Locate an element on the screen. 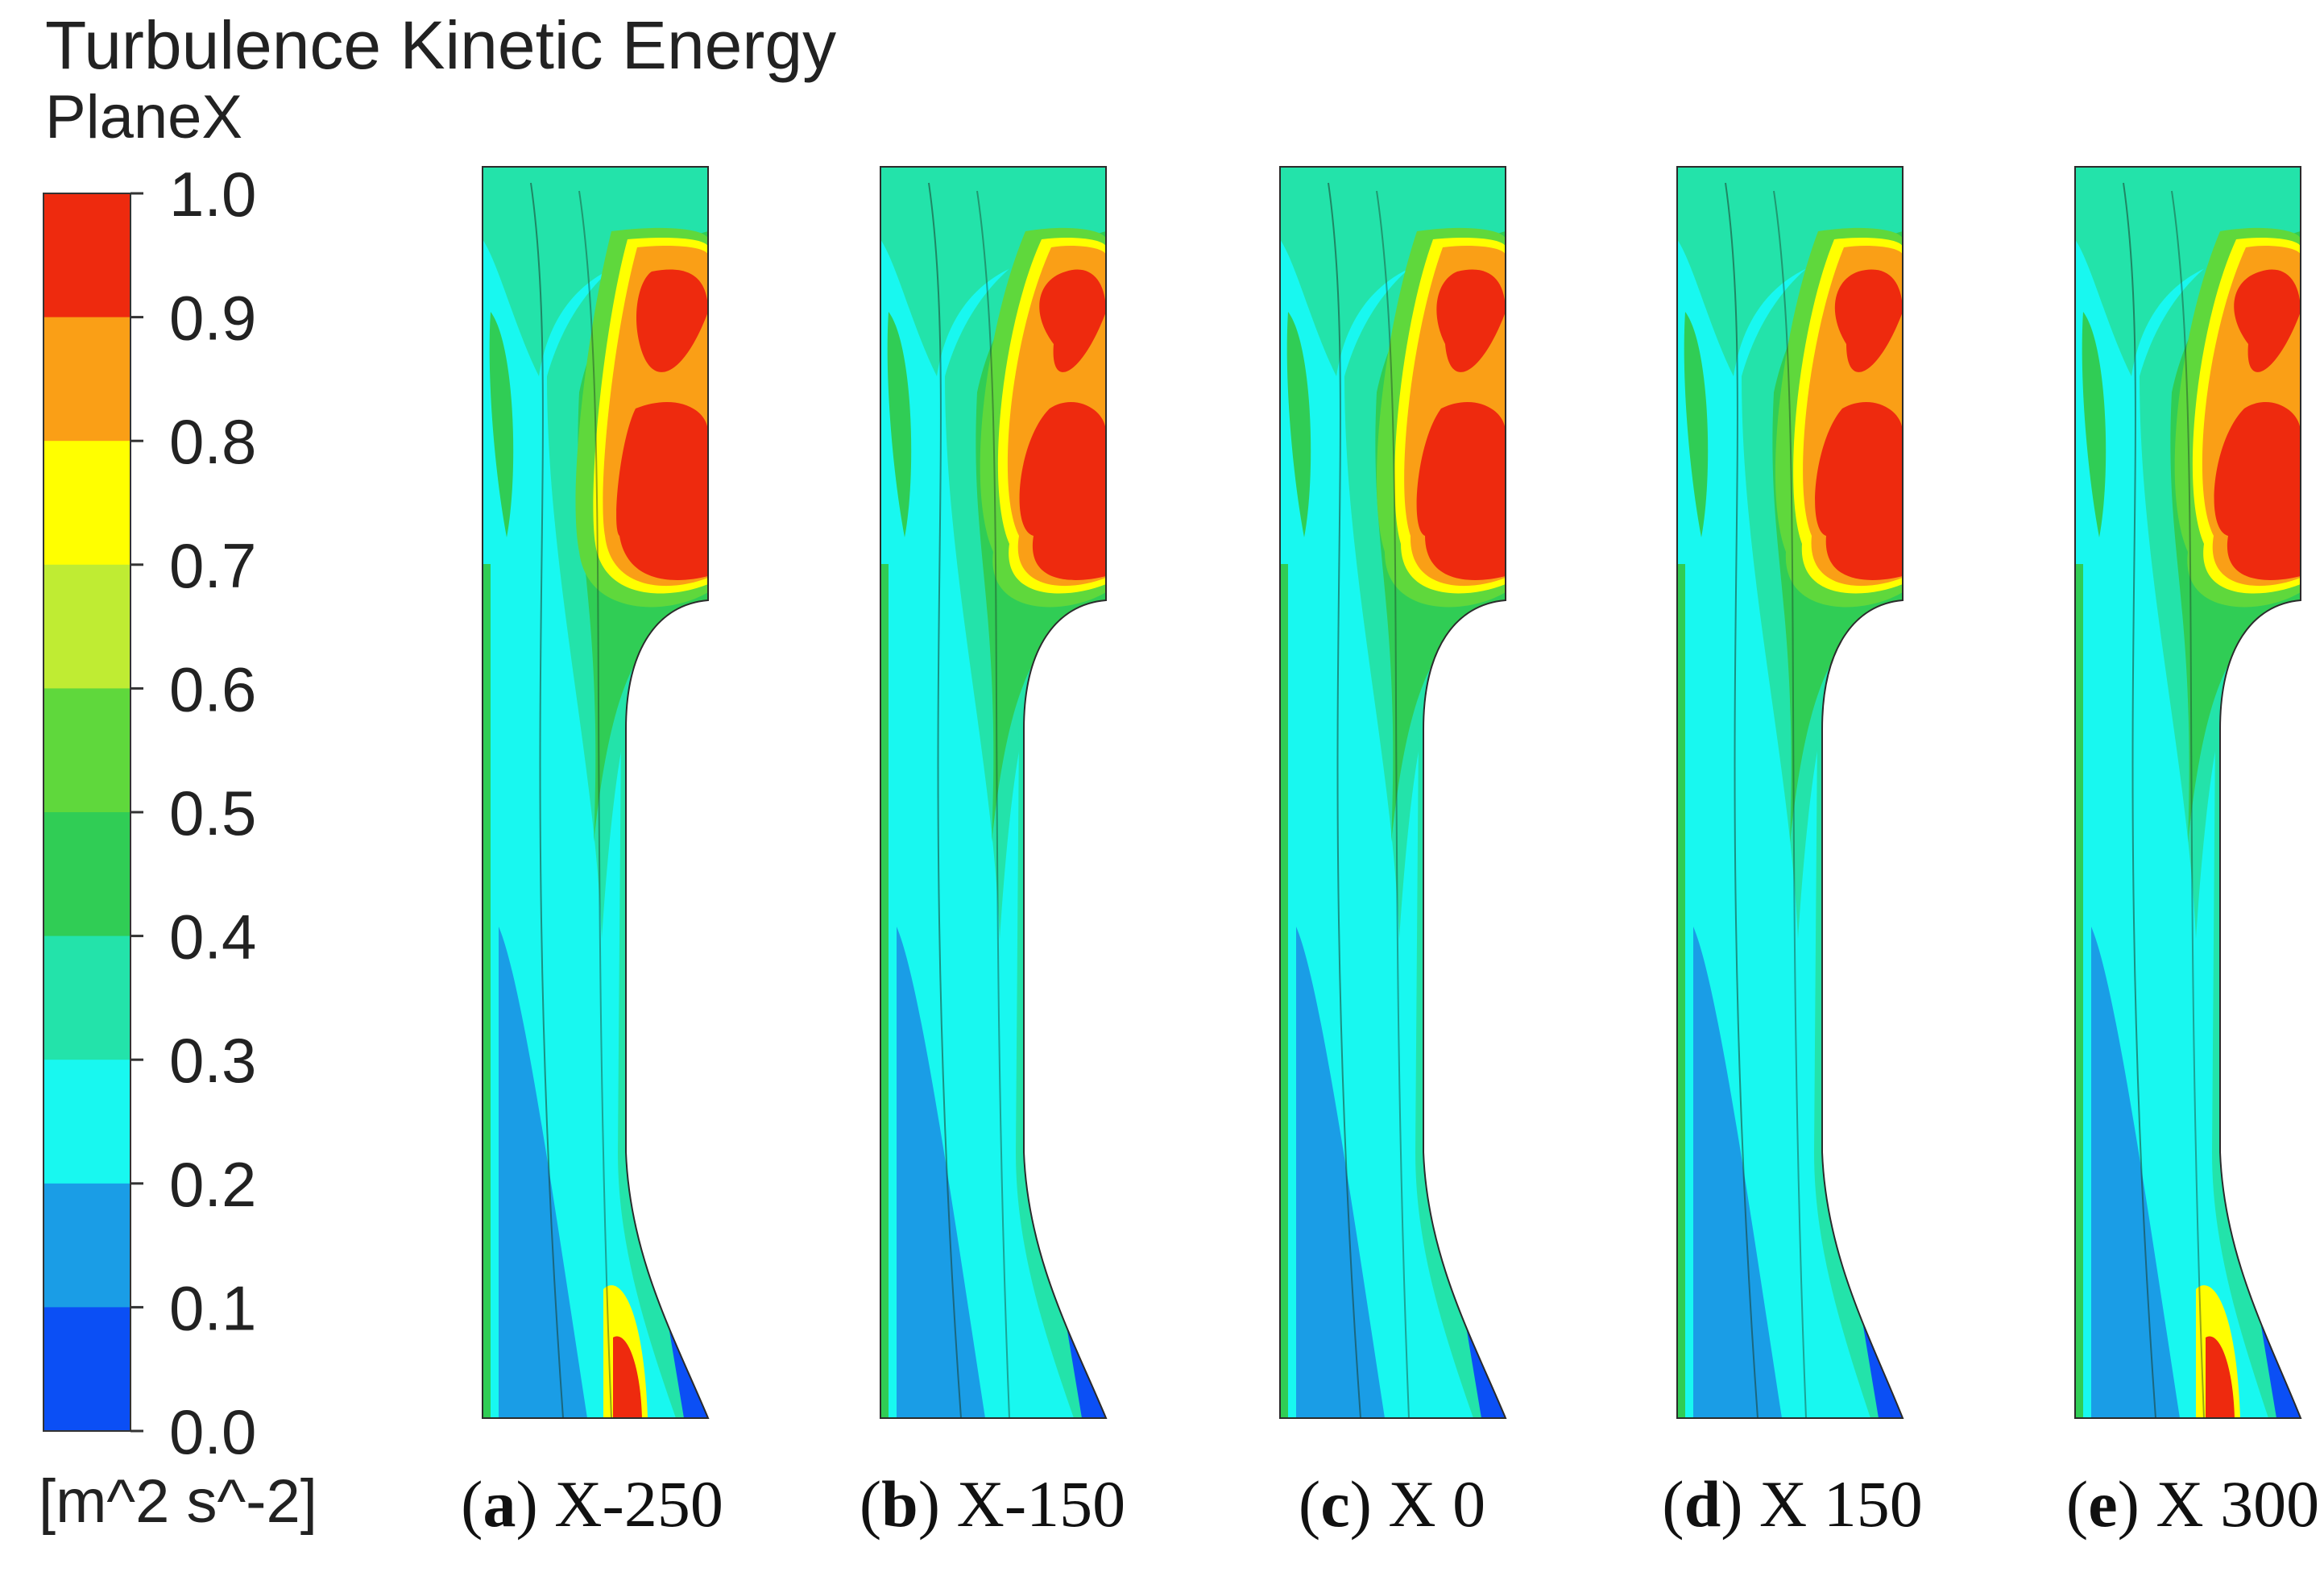 The height and width of the screenshot is (1572, 2324). colorbar-tick-label: 0.3 is located at coordinates (212, 1060).